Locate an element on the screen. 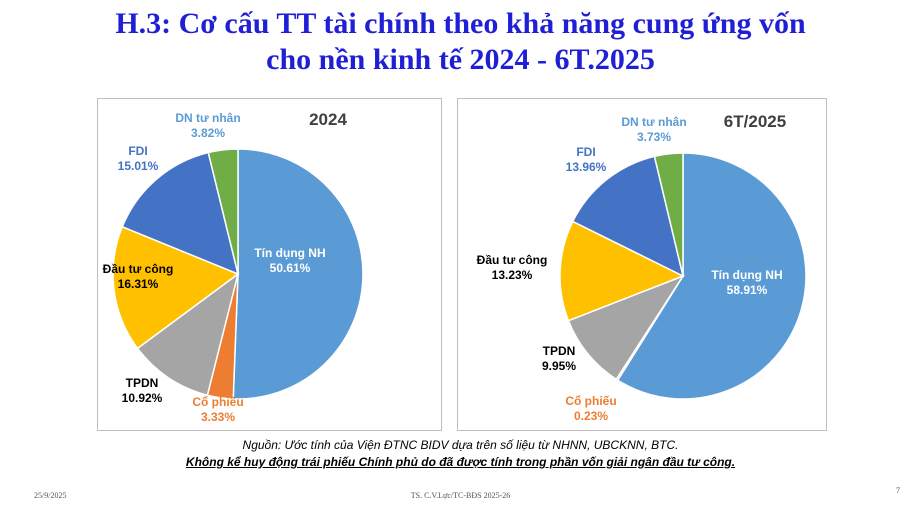 The height and width of the screenshot is (517, 921). slice-value-dau-tu-cong: 16.31% is located at coordinates (138, 284).